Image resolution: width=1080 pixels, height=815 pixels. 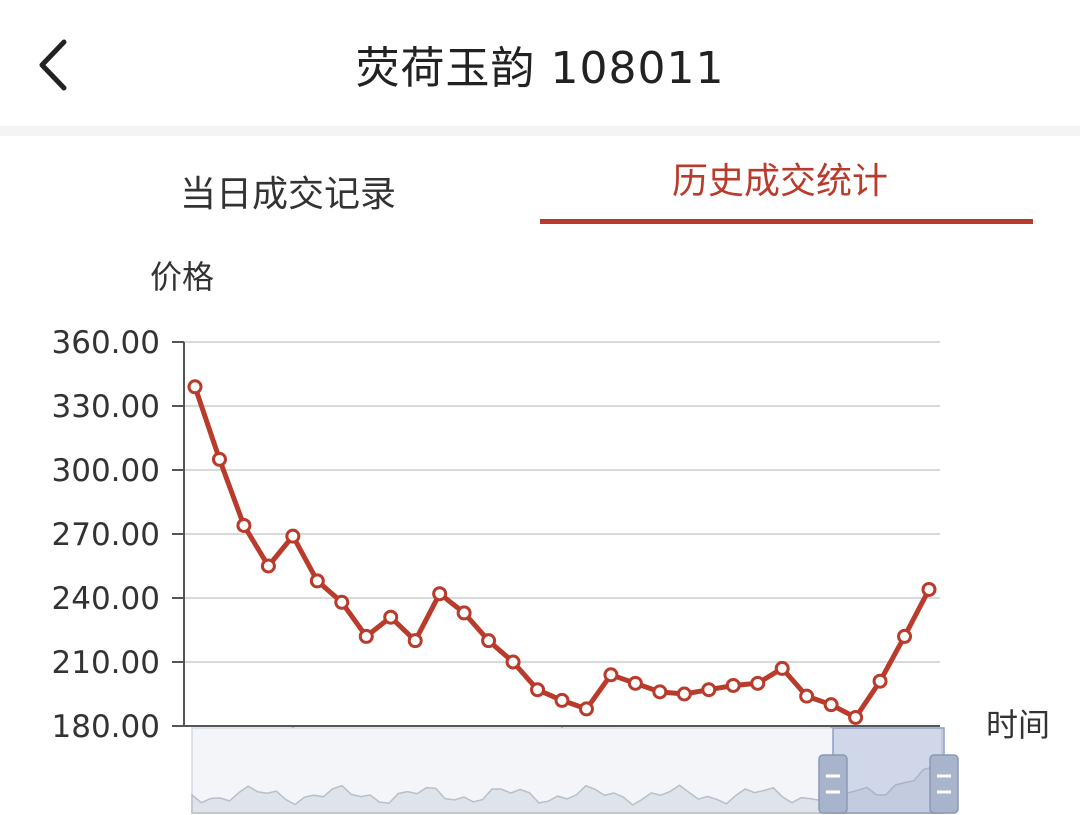 What do you see at coordinates (106, 471) in the screenshot?
I see `y-tick-label: 300.00` at bounding box center [106, 471].